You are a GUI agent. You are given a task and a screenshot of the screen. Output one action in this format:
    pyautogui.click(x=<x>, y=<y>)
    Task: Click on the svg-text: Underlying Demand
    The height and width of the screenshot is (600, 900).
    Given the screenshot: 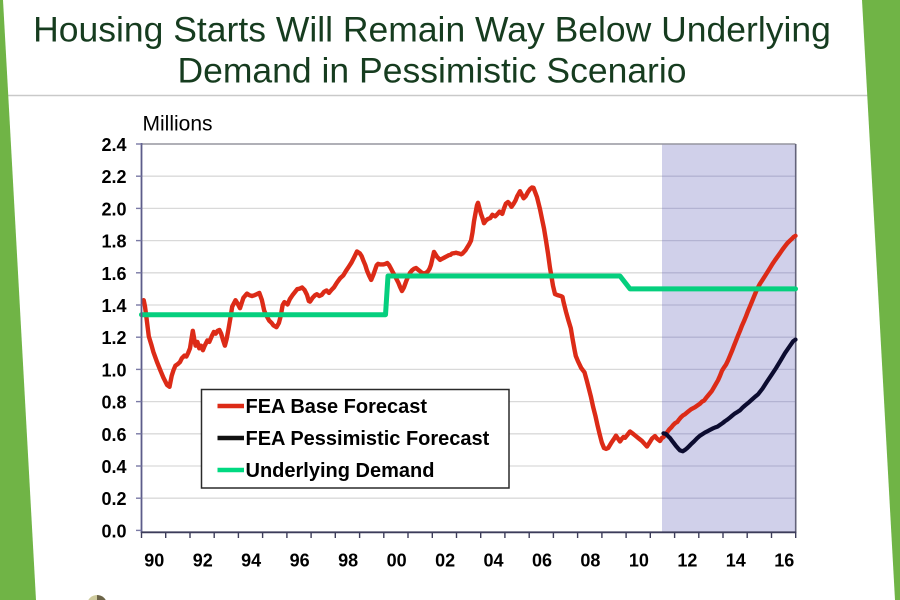 What is the action you would take?
    pyautogui.click(x=340, y=471)
    